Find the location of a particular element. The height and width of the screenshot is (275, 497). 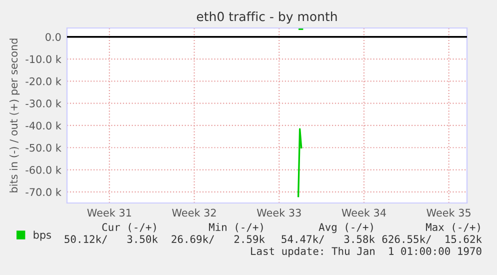

legend-label: bps is located at coordinates (42, 235).